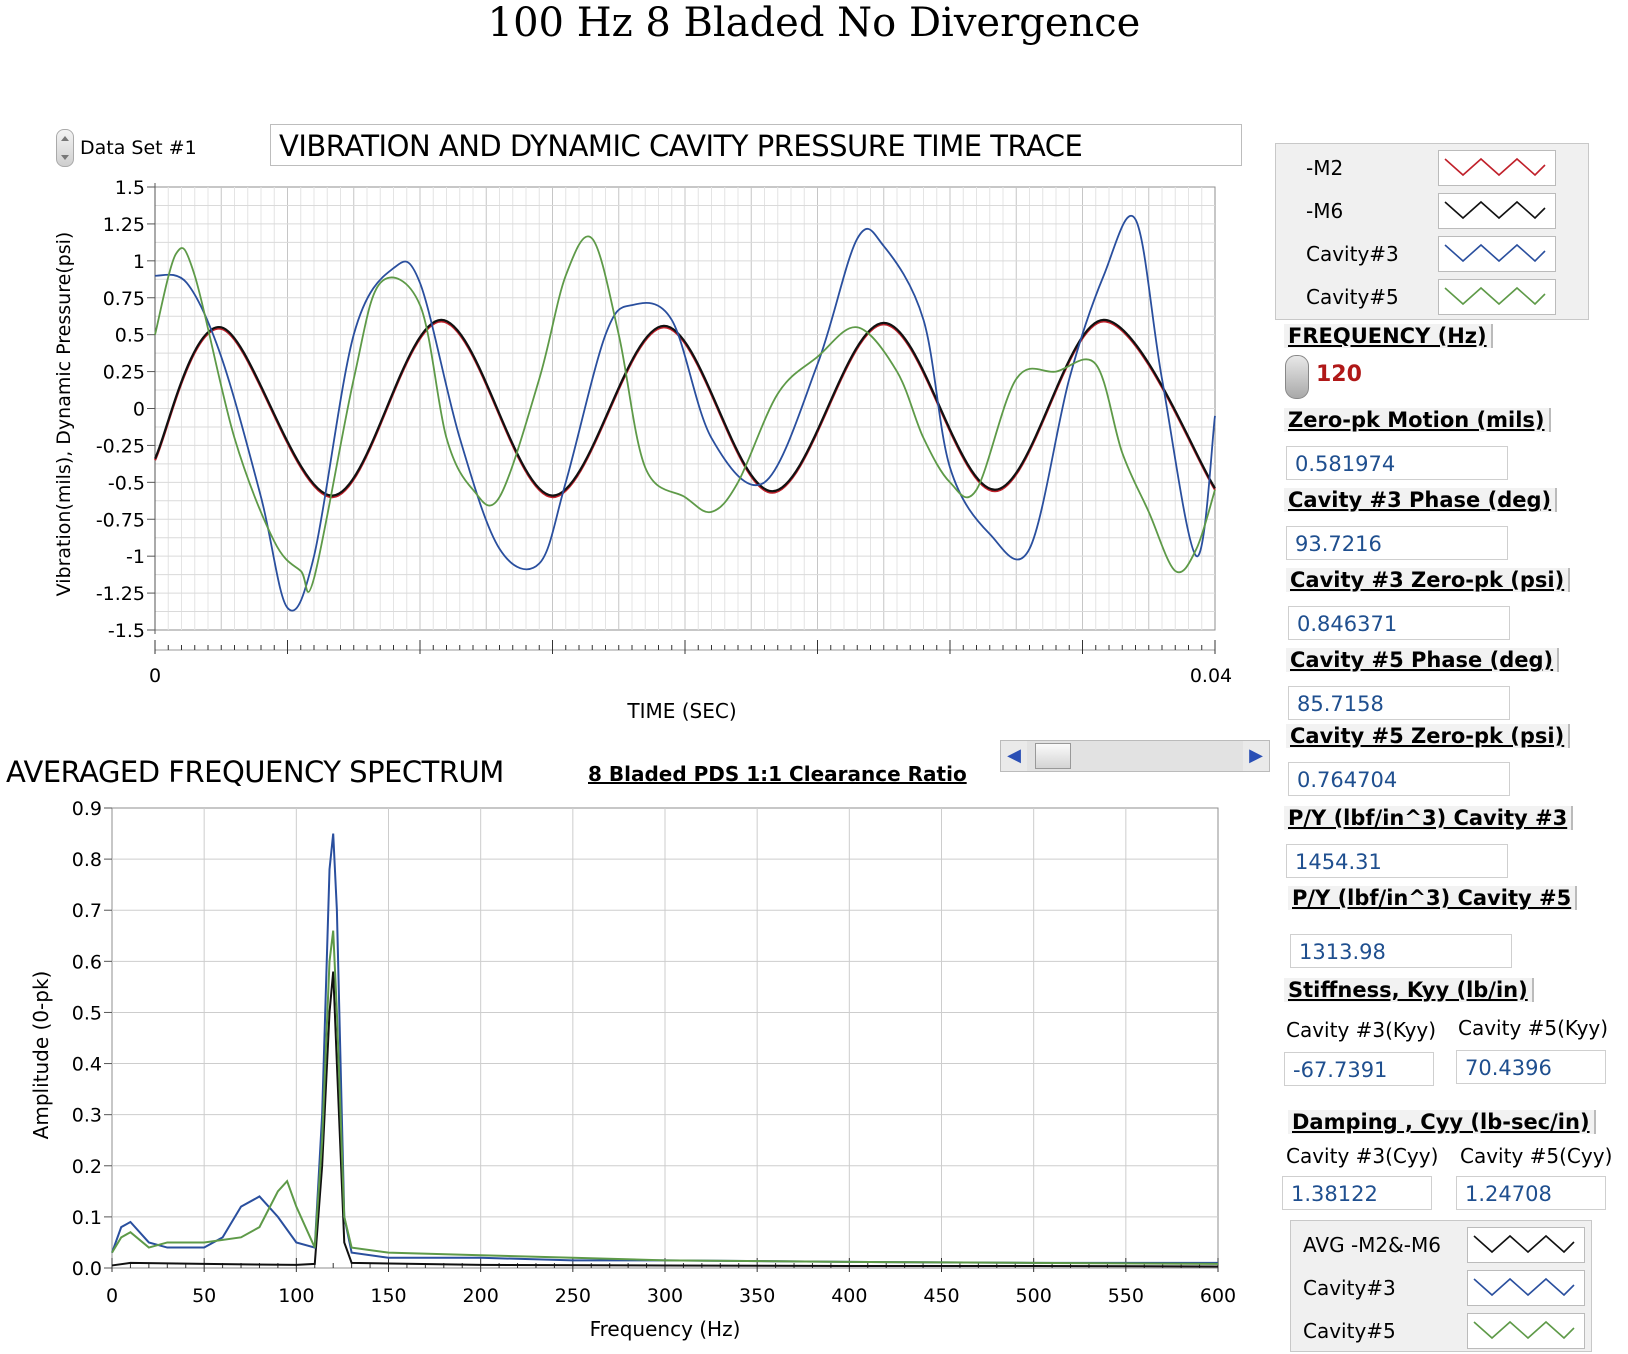  Describe the element at coordinates (1531, 1067) in the screenshot. I see `cavity5-kyy-value: 70.4396` at that location.